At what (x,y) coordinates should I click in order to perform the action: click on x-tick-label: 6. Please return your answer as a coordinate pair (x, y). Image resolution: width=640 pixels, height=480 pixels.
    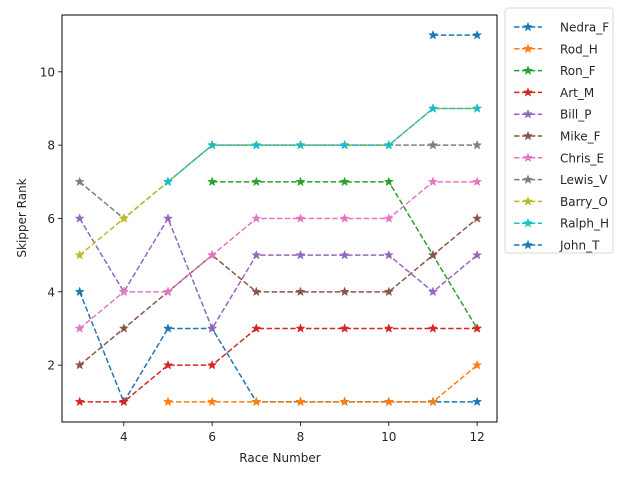
    Looking at the image, I should click on (212, 437).